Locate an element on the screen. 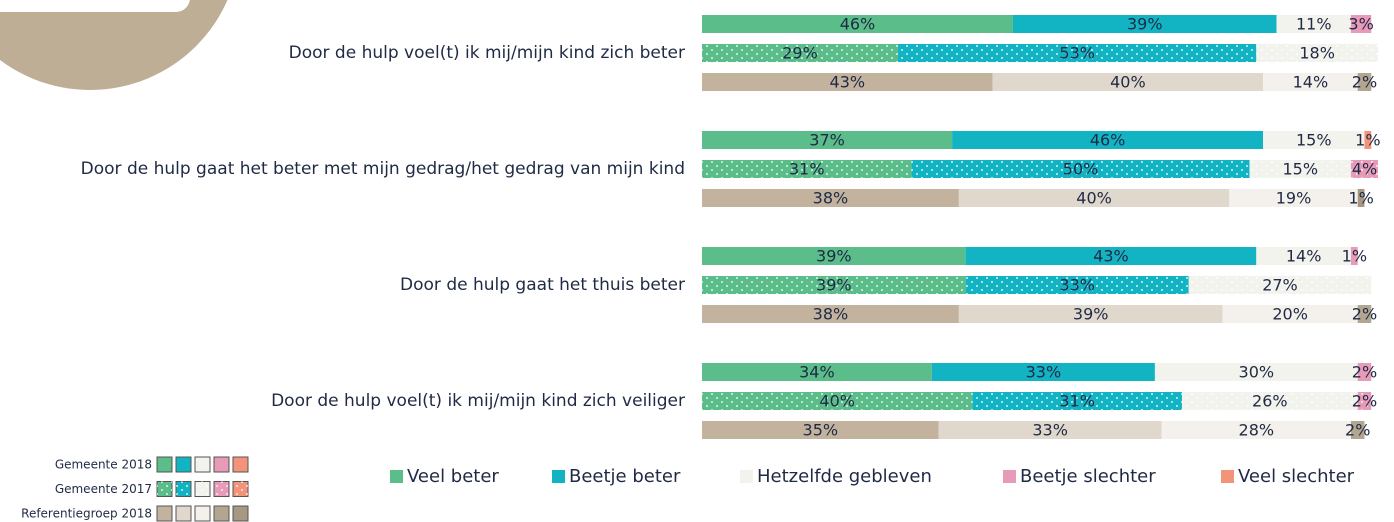  data-label: 53% is located at coordinates (1077, 53).